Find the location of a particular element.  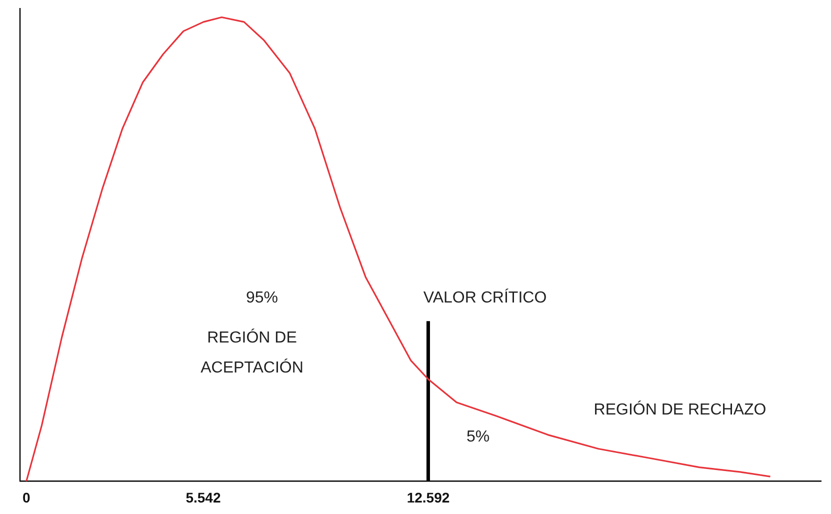

annotation: VALOR CRÍTICO is located at coordinates (485, 297).